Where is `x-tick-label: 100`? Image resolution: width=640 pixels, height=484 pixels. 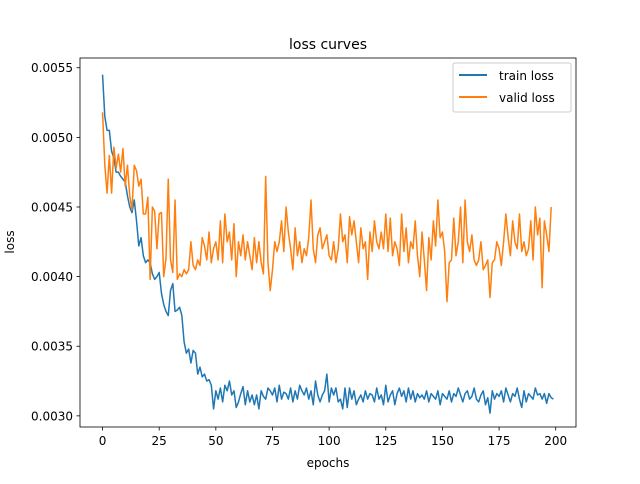
x-tick-label: 100 is located at coordinates (329, 441).